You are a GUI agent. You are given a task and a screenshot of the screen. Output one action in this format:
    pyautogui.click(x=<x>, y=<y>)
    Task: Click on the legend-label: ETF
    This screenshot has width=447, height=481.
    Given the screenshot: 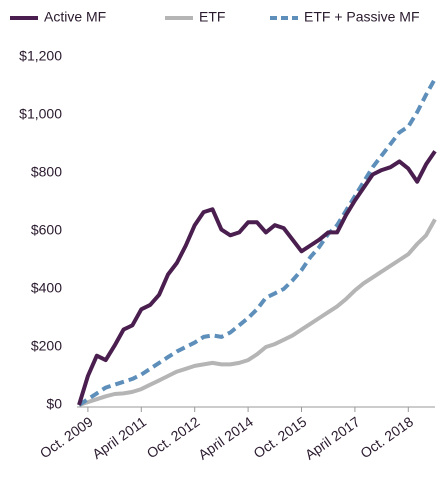 What is the action you would take?
    pyautogui.click(x=212, y=17)
    